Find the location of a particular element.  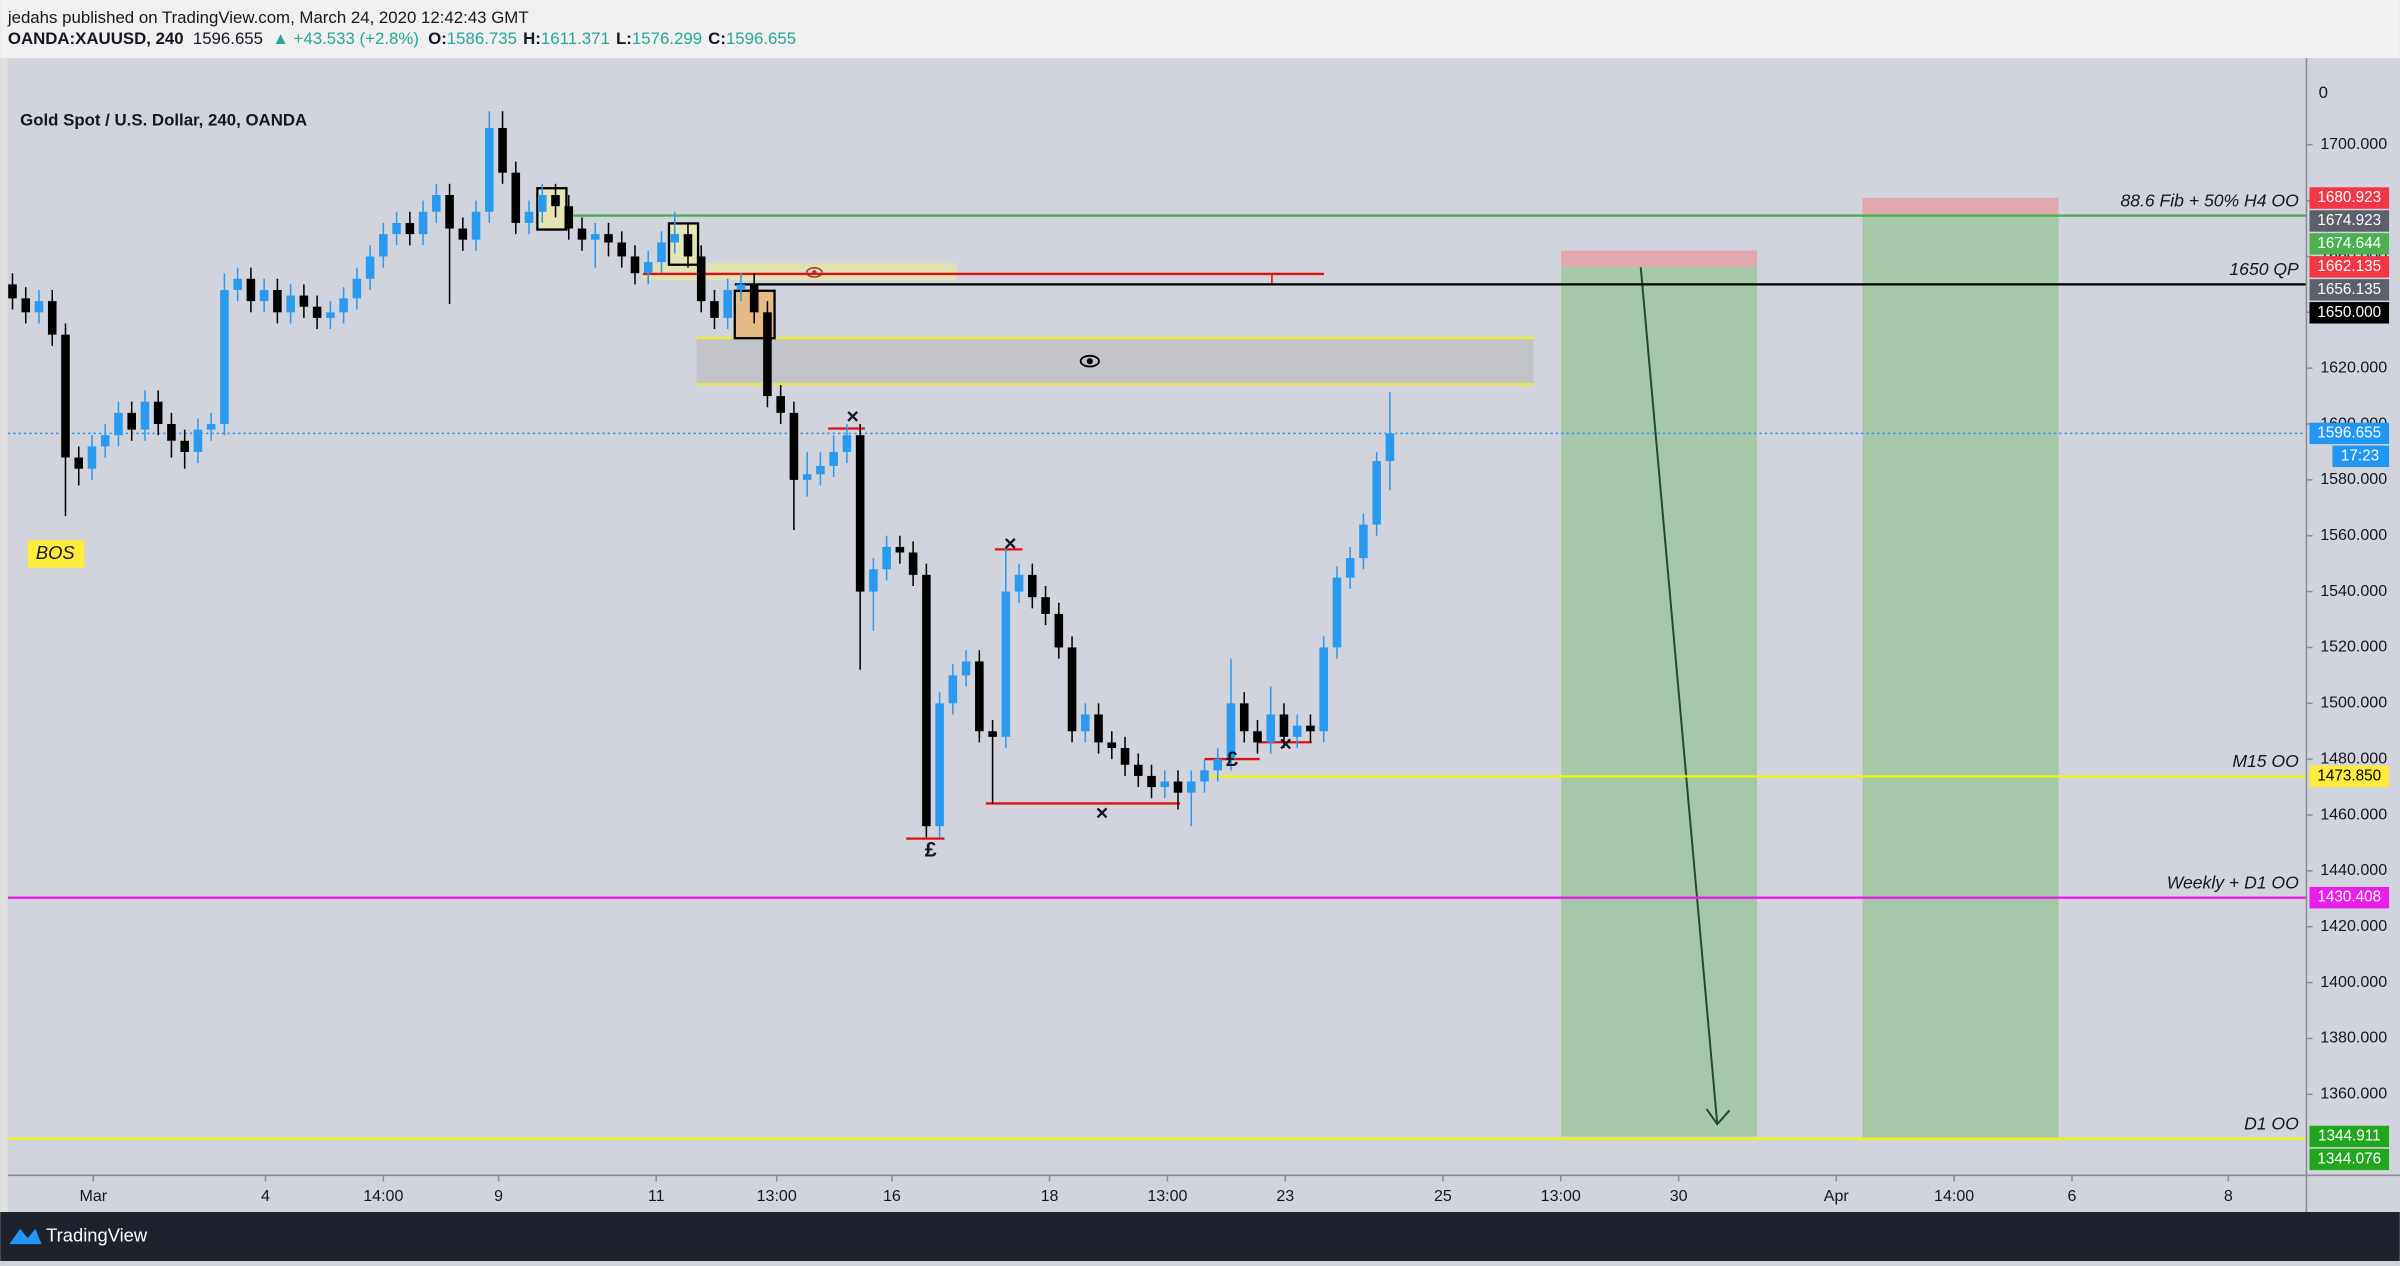

y-tick-label: 1560.000 is located at coordinates (2353, 535).